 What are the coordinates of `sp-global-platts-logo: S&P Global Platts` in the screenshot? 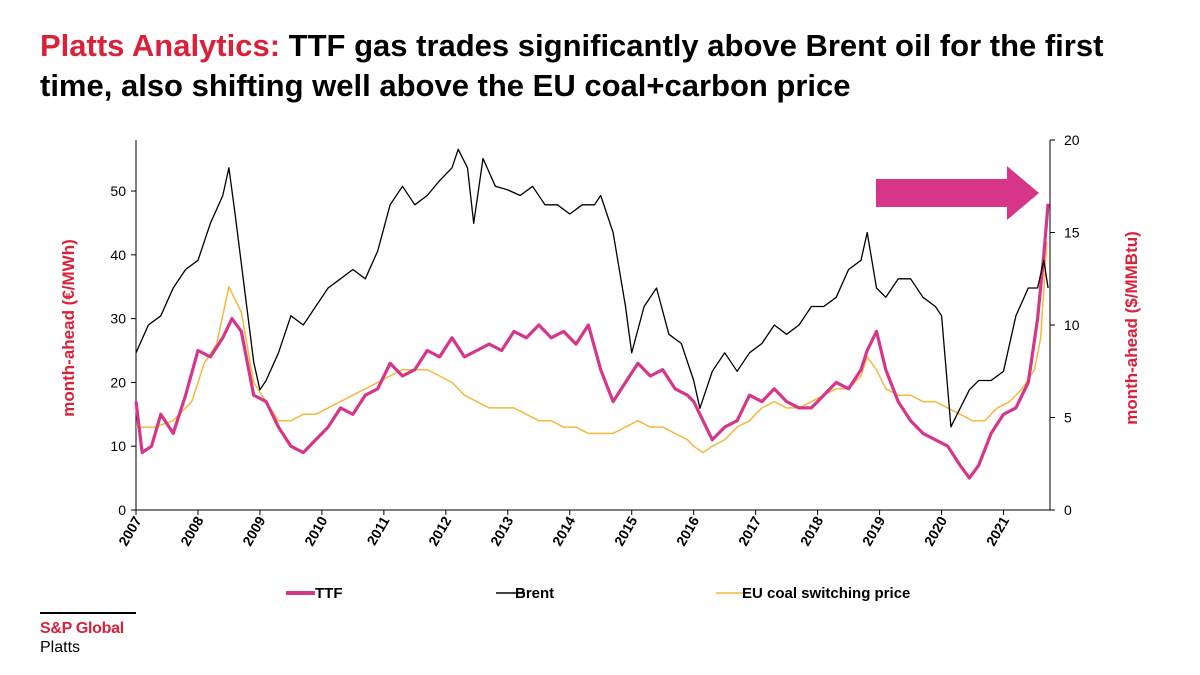 It's located at (88, 634).